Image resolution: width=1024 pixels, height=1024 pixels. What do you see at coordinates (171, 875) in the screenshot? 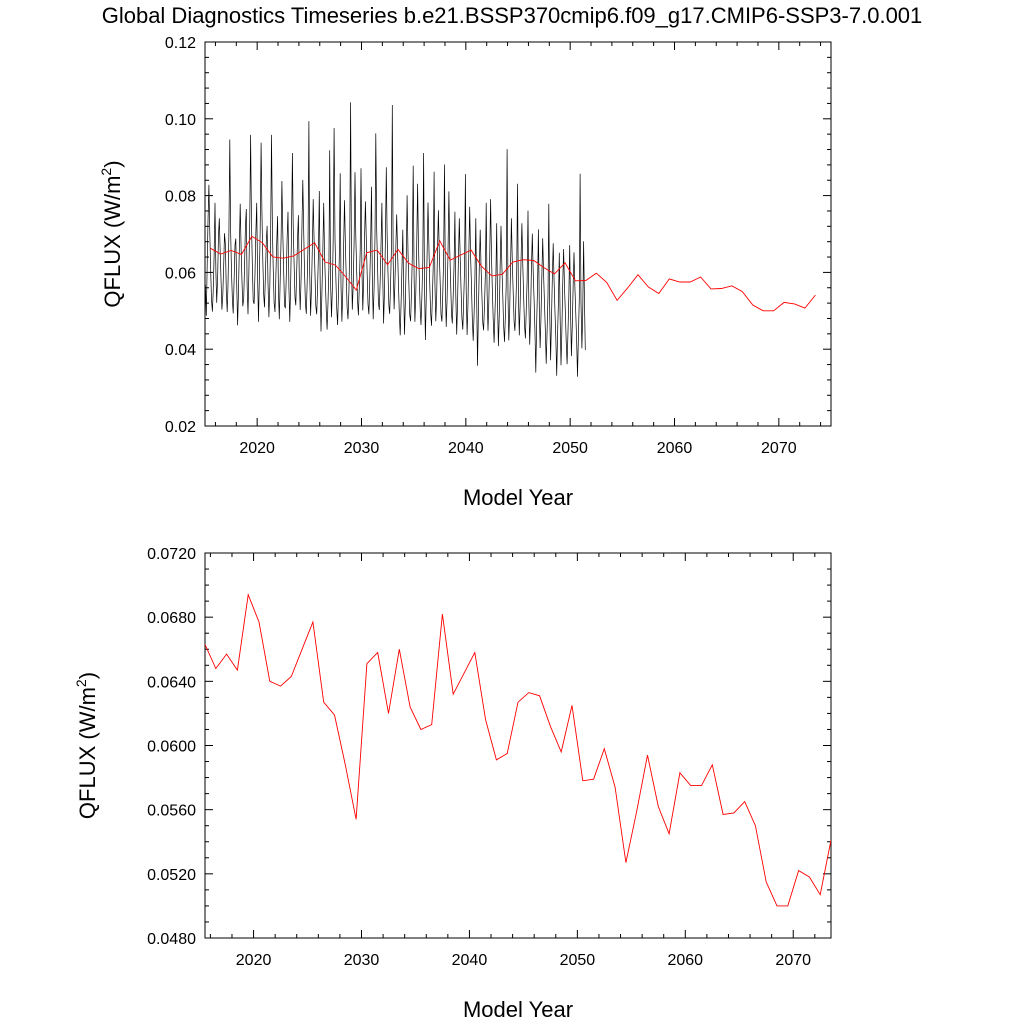
I see `y-tick-label: 0.0520` at bounding box center [171, 875].